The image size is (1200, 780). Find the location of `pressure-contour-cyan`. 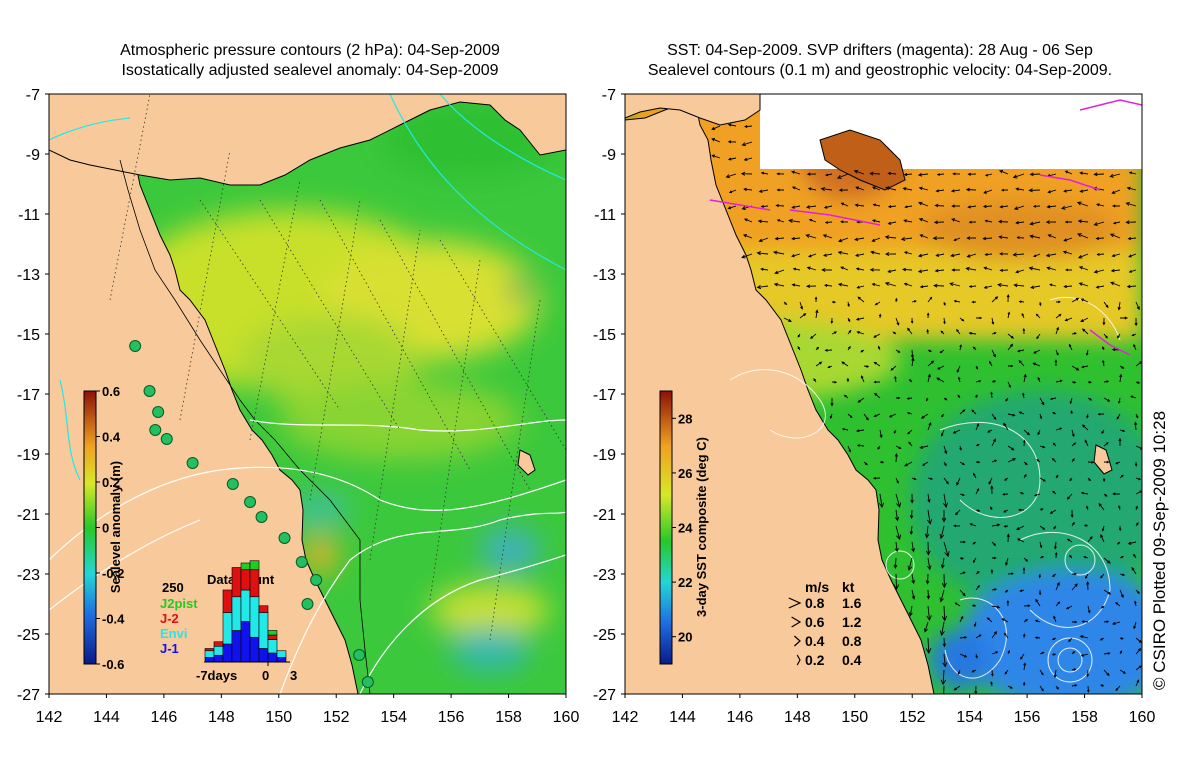

pressure-contour-cyan is located at coordinates (90, 129).